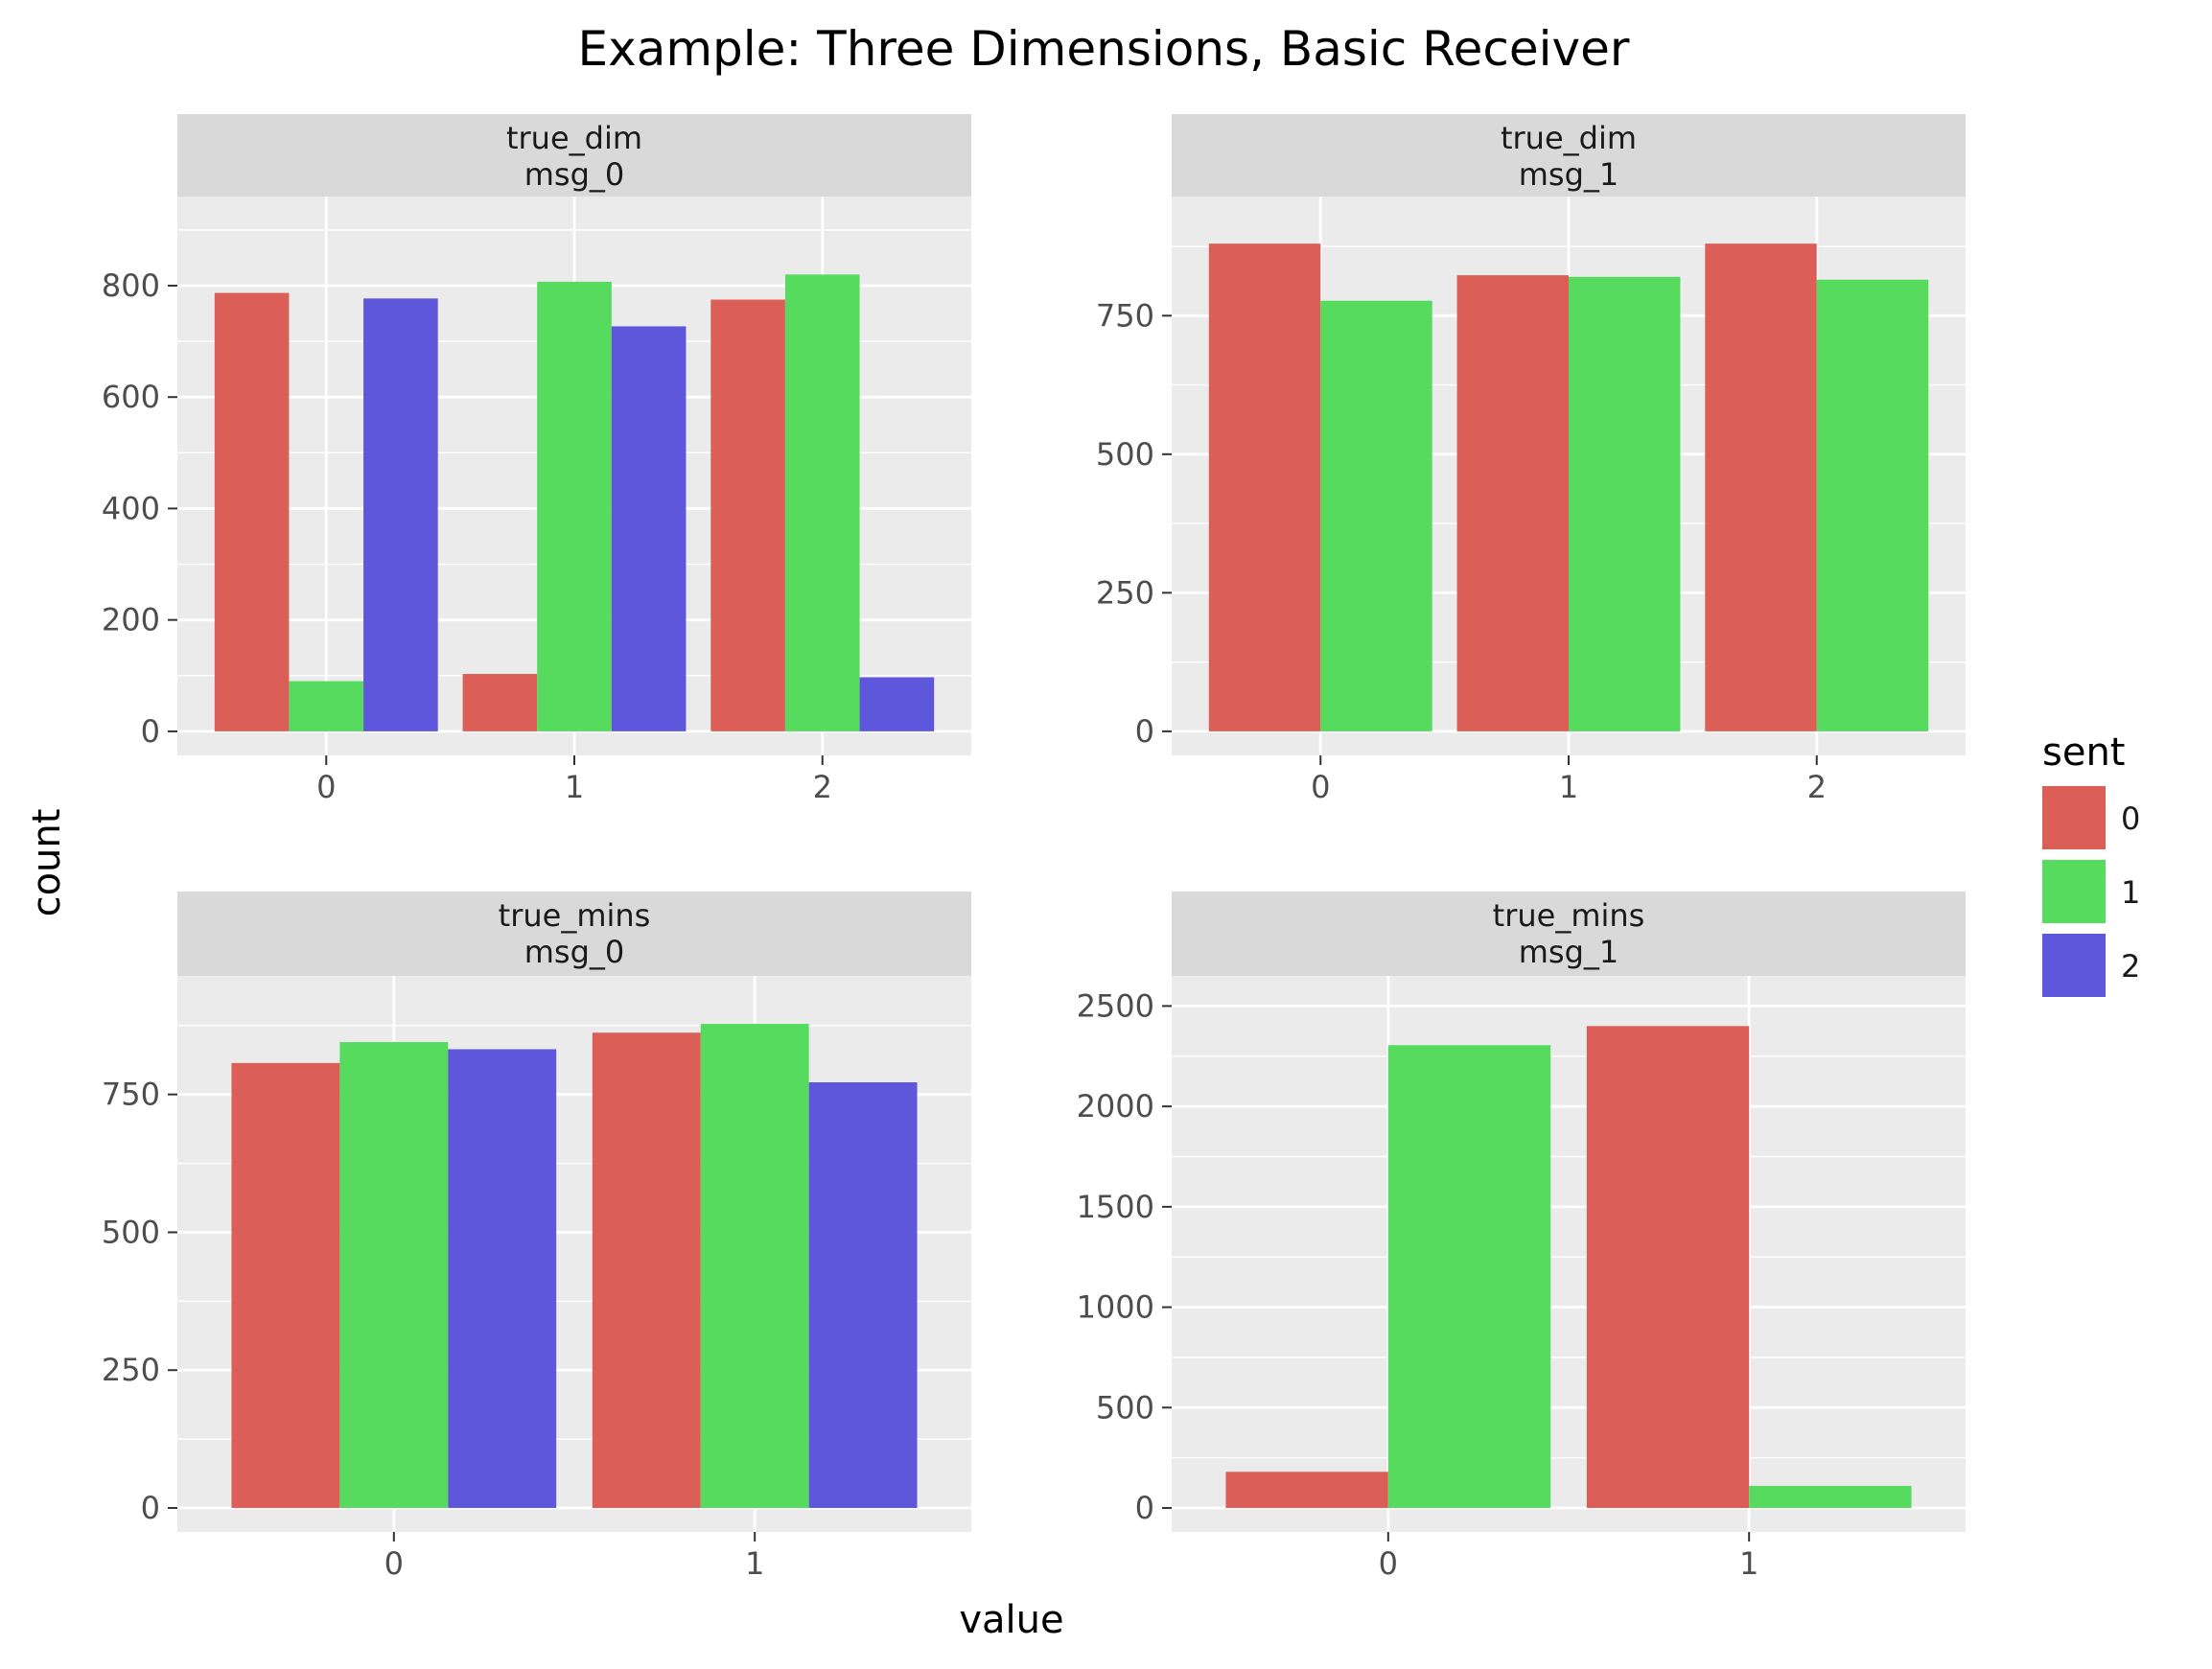 The width and height of the screenshot is (2212, 1669). What do you see at coordinates (131, 397) in the screenshot?
I see `y-tick-label: 600` at bounding box center [131, 397].